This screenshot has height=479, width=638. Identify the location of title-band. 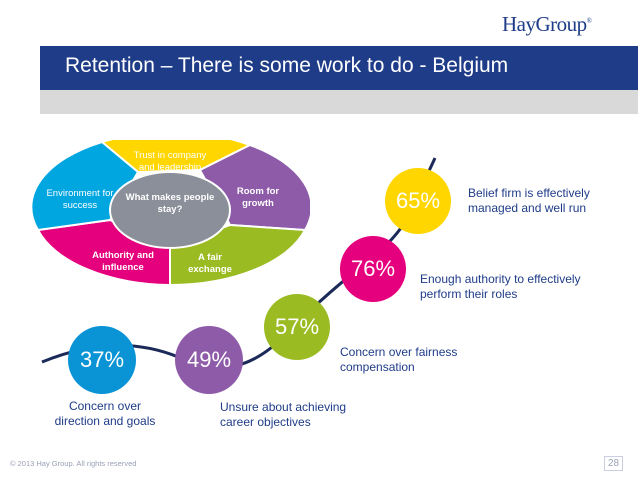
(339, 68).